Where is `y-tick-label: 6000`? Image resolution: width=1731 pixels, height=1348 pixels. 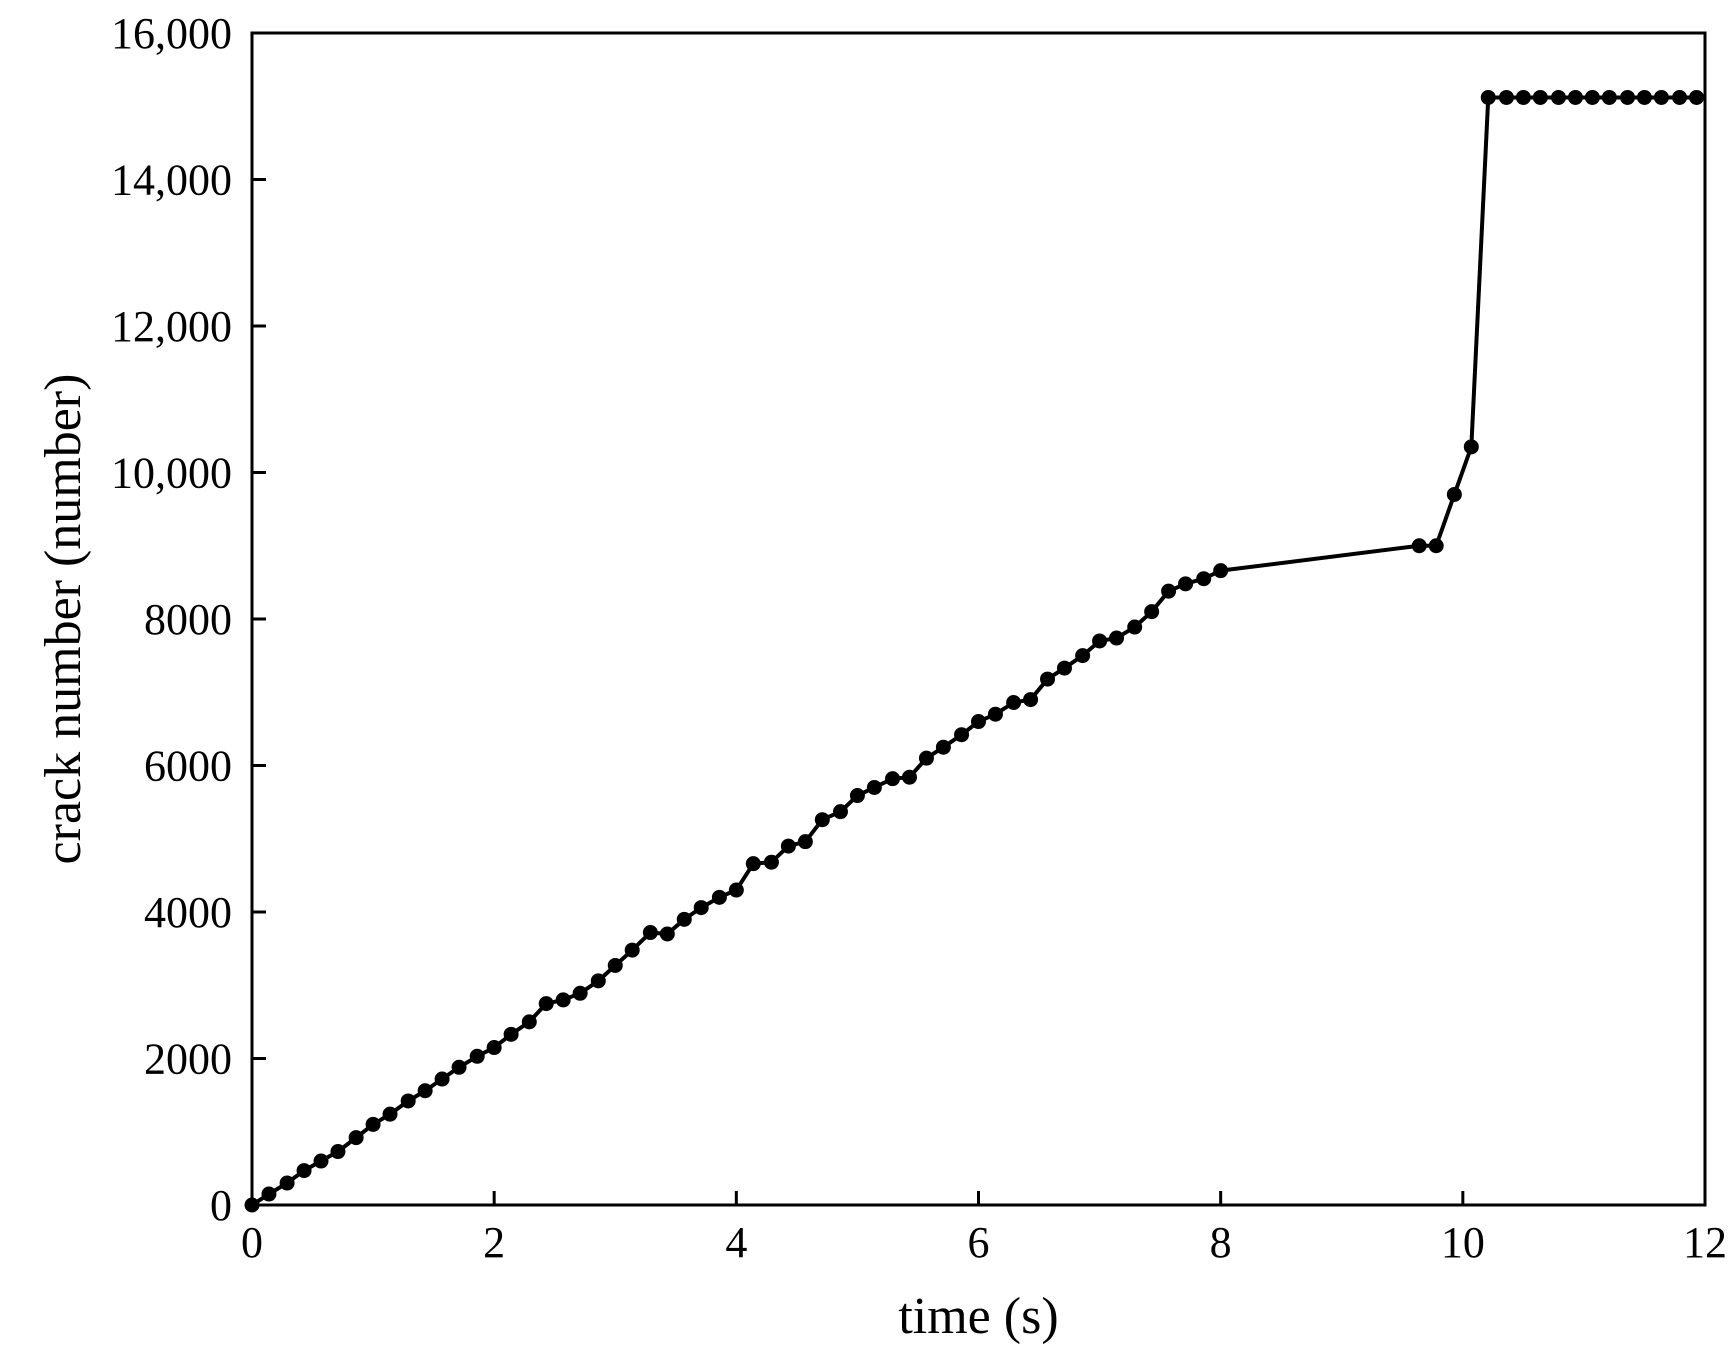 y-tick-label: 6000 is located at coordinates (188, 766).